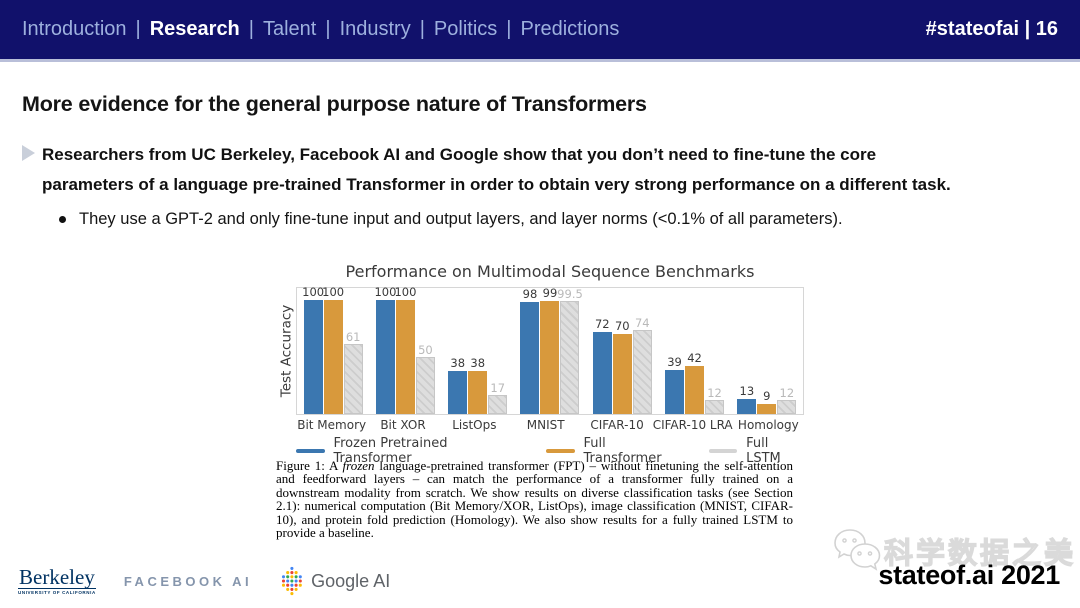 The image size is (1080, 608). What do you see at coordinates (756, 451) in the screenshot?
I see `legend-item: Full LSTM` at bounding box center [756, 451].